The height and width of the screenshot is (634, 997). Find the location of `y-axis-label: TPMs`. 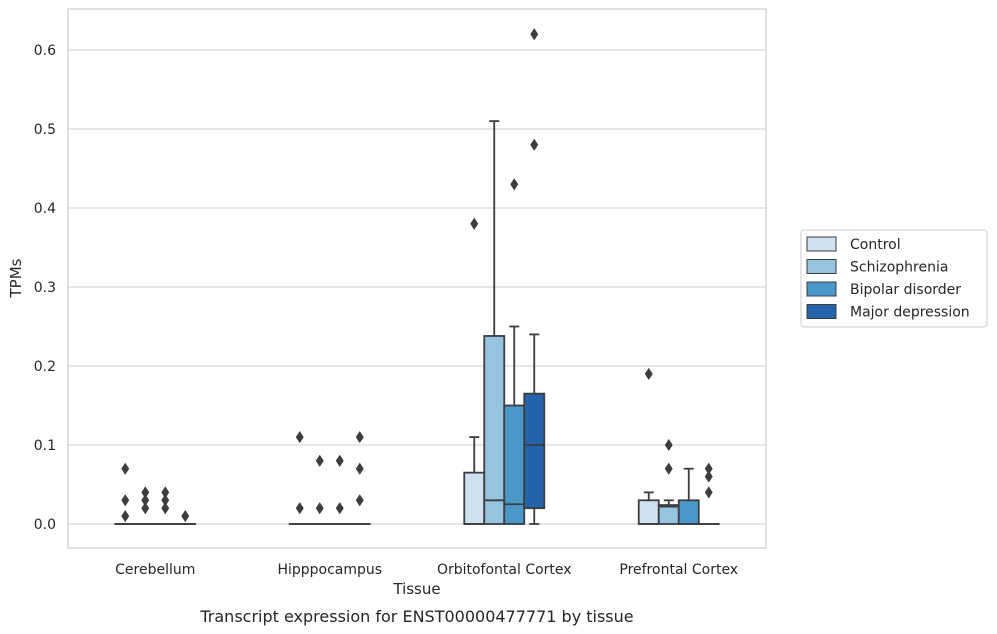

y-axis-label: TPMs is located at coordinates (16, 278).